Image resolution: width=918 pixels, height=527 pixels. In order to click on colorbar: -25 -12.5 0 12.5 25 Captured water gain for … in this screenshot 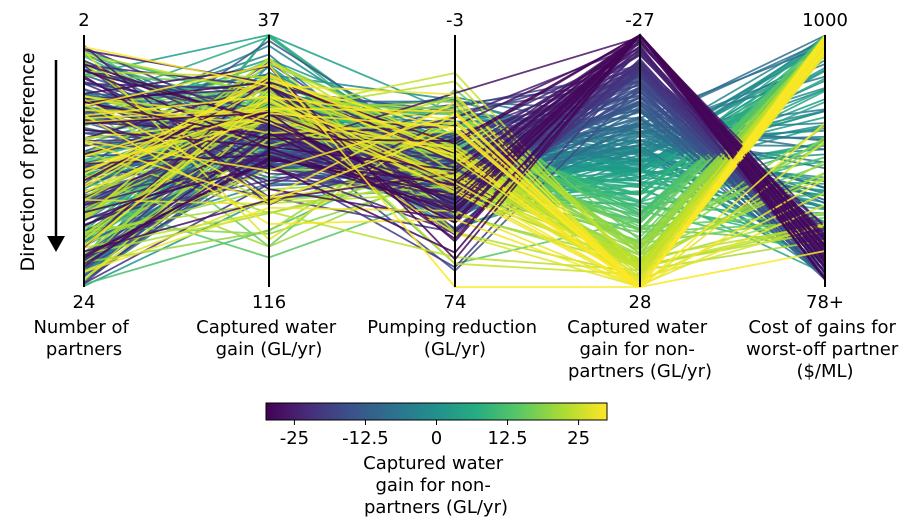, I will do `click(436, 460)`.